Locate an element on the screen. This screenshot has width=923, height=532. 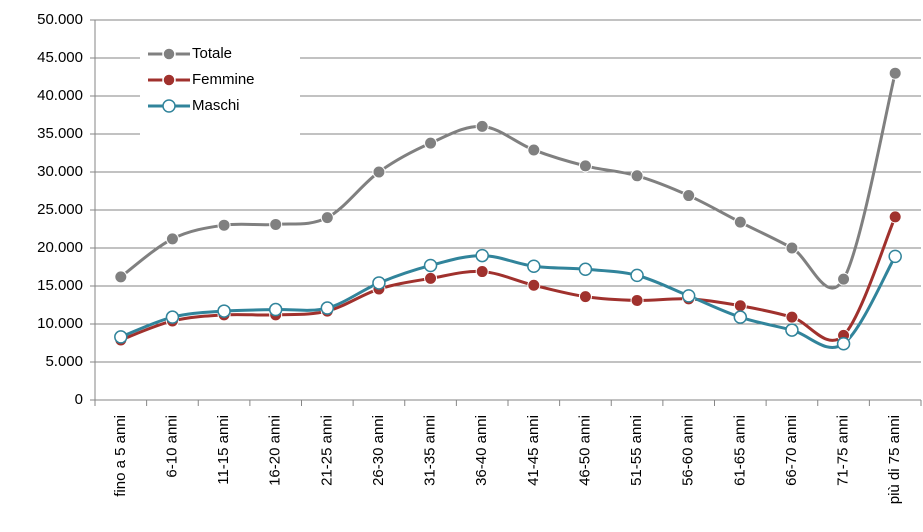
x-tick-label: 21-25 anni is located at coordinates (326, 450).